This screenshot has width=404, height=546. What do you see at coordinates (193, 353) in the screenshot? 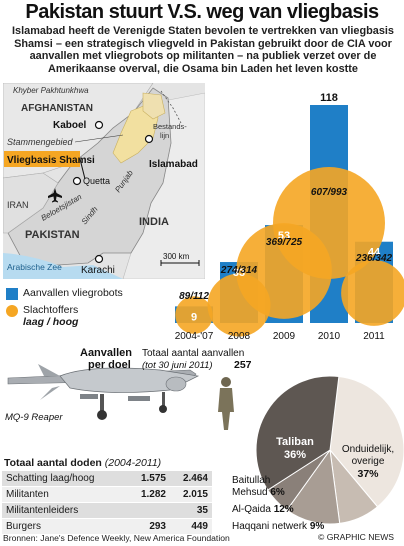
I see `pie-total-label: Totaal aantal aanvallen` at bounding box center [193, 353].